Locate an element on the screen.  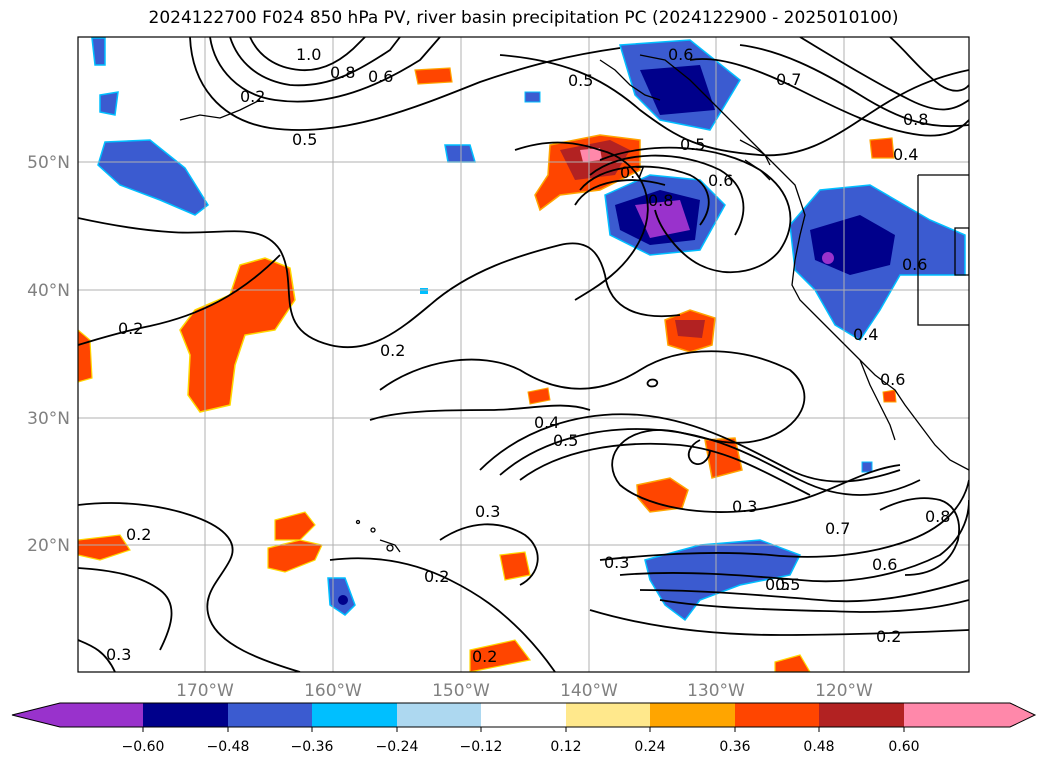
colorbar-outline is located at coordinates (524, 715).